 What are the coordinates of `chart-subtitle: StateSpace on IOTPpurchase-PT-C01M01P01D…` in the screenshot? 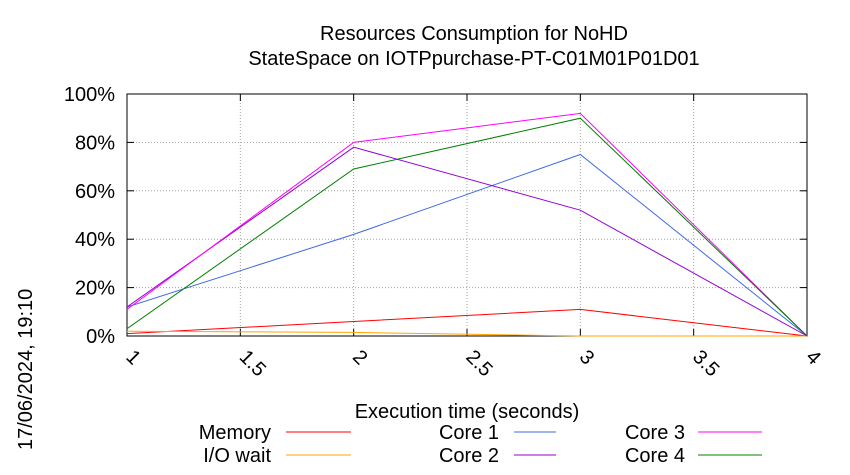 It's located at (473, 59).